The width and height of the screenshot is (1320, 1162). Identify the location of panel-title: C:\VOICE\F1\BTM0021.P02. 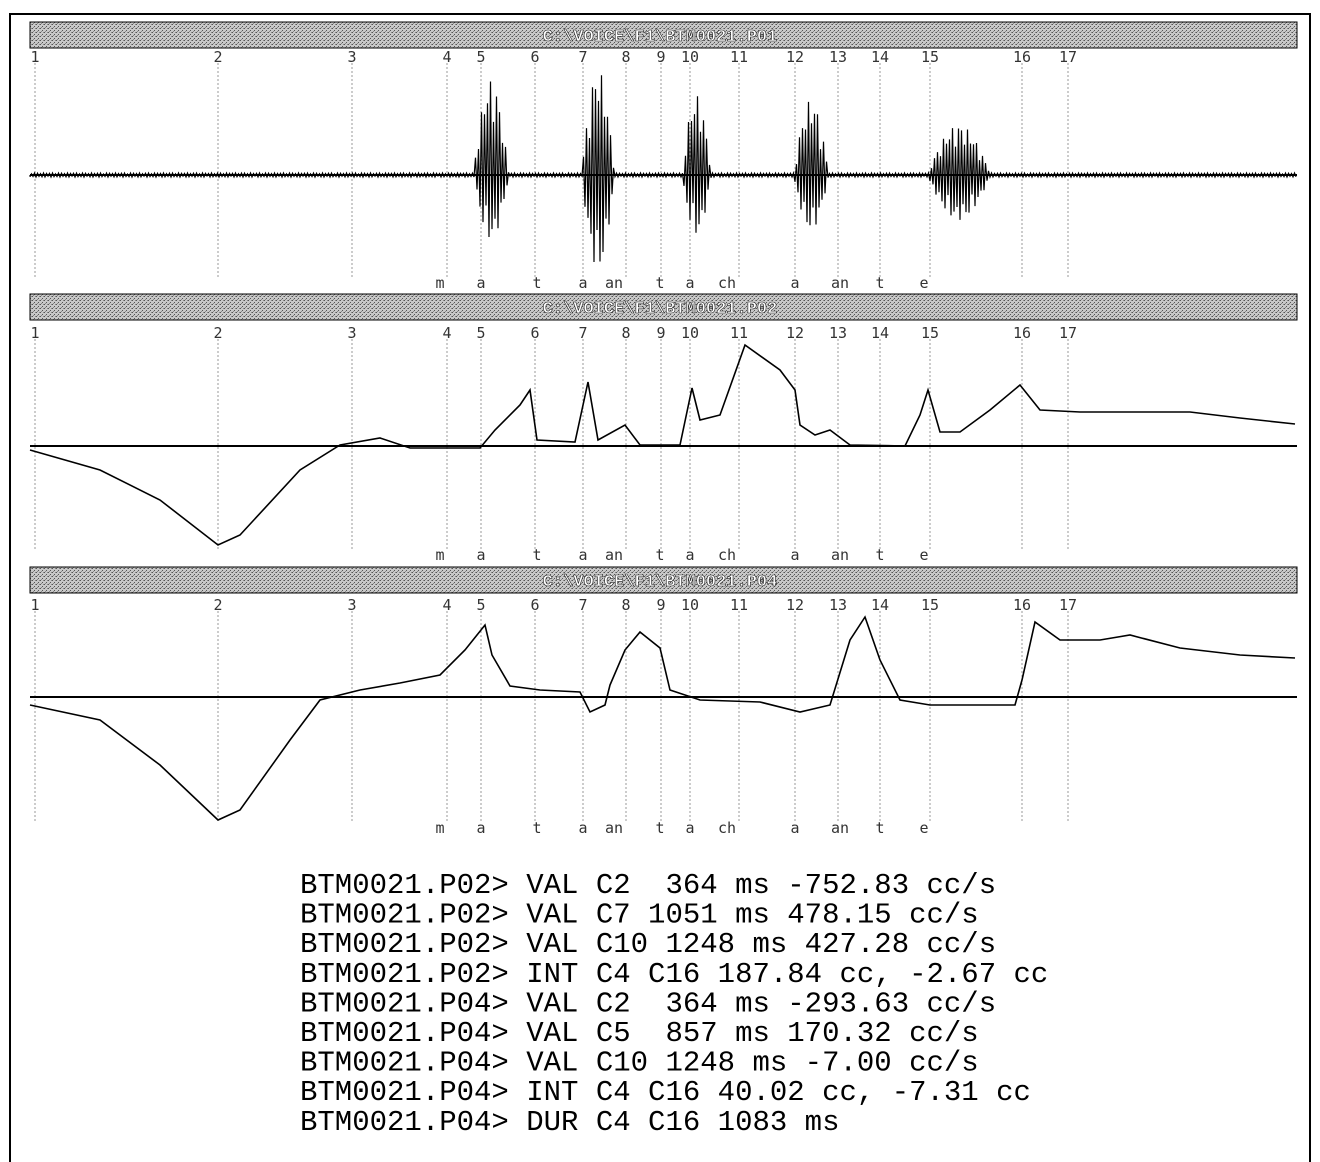
(660, 309).